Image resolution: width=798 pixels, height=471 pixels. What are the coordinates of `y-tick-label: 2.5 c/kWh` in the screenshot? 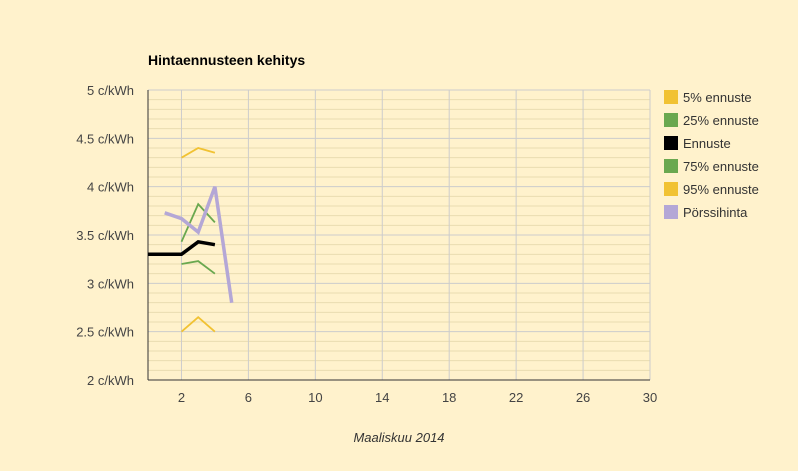 It's located at (105, 332).